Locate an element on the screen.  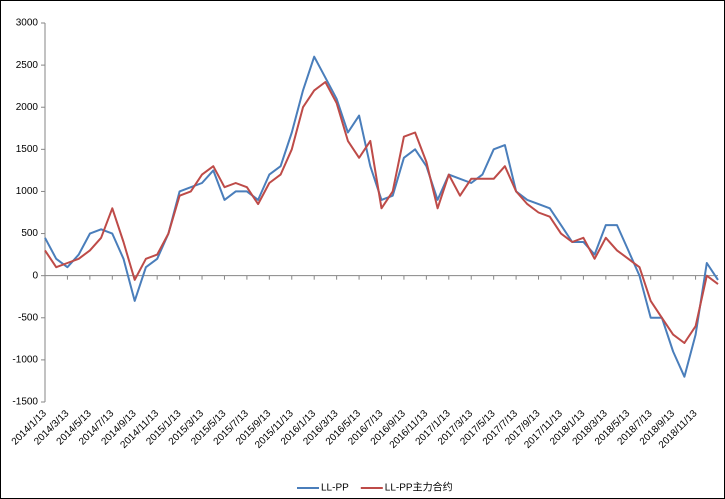
y-tick-label: 1000 is located at coordinates (27, 191).